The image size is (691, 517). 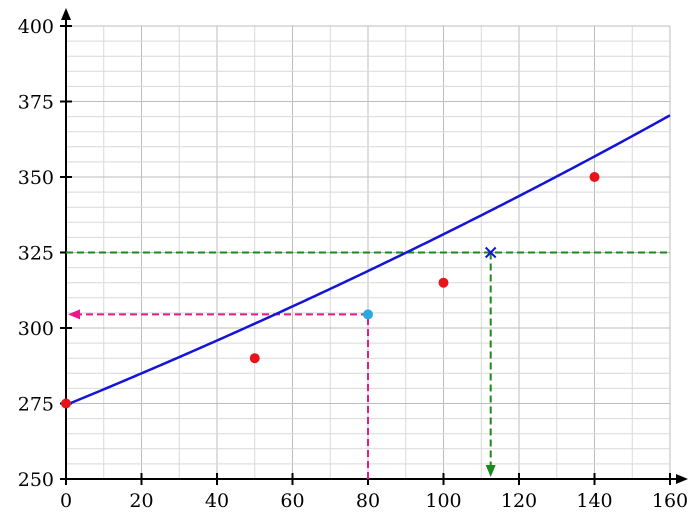 I want to click on y-tick-label: 375, so click(x=36, y=103).